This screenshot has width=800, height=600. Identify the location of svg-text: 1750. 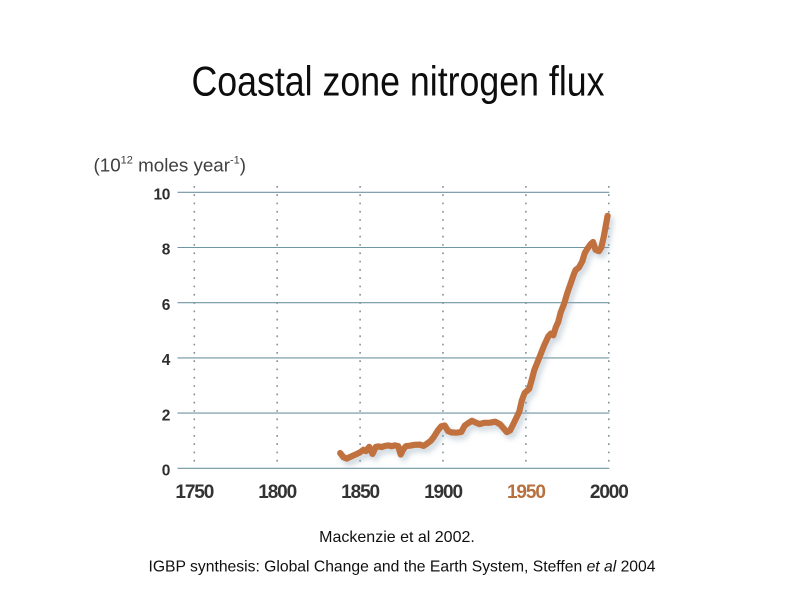
(194, 492).